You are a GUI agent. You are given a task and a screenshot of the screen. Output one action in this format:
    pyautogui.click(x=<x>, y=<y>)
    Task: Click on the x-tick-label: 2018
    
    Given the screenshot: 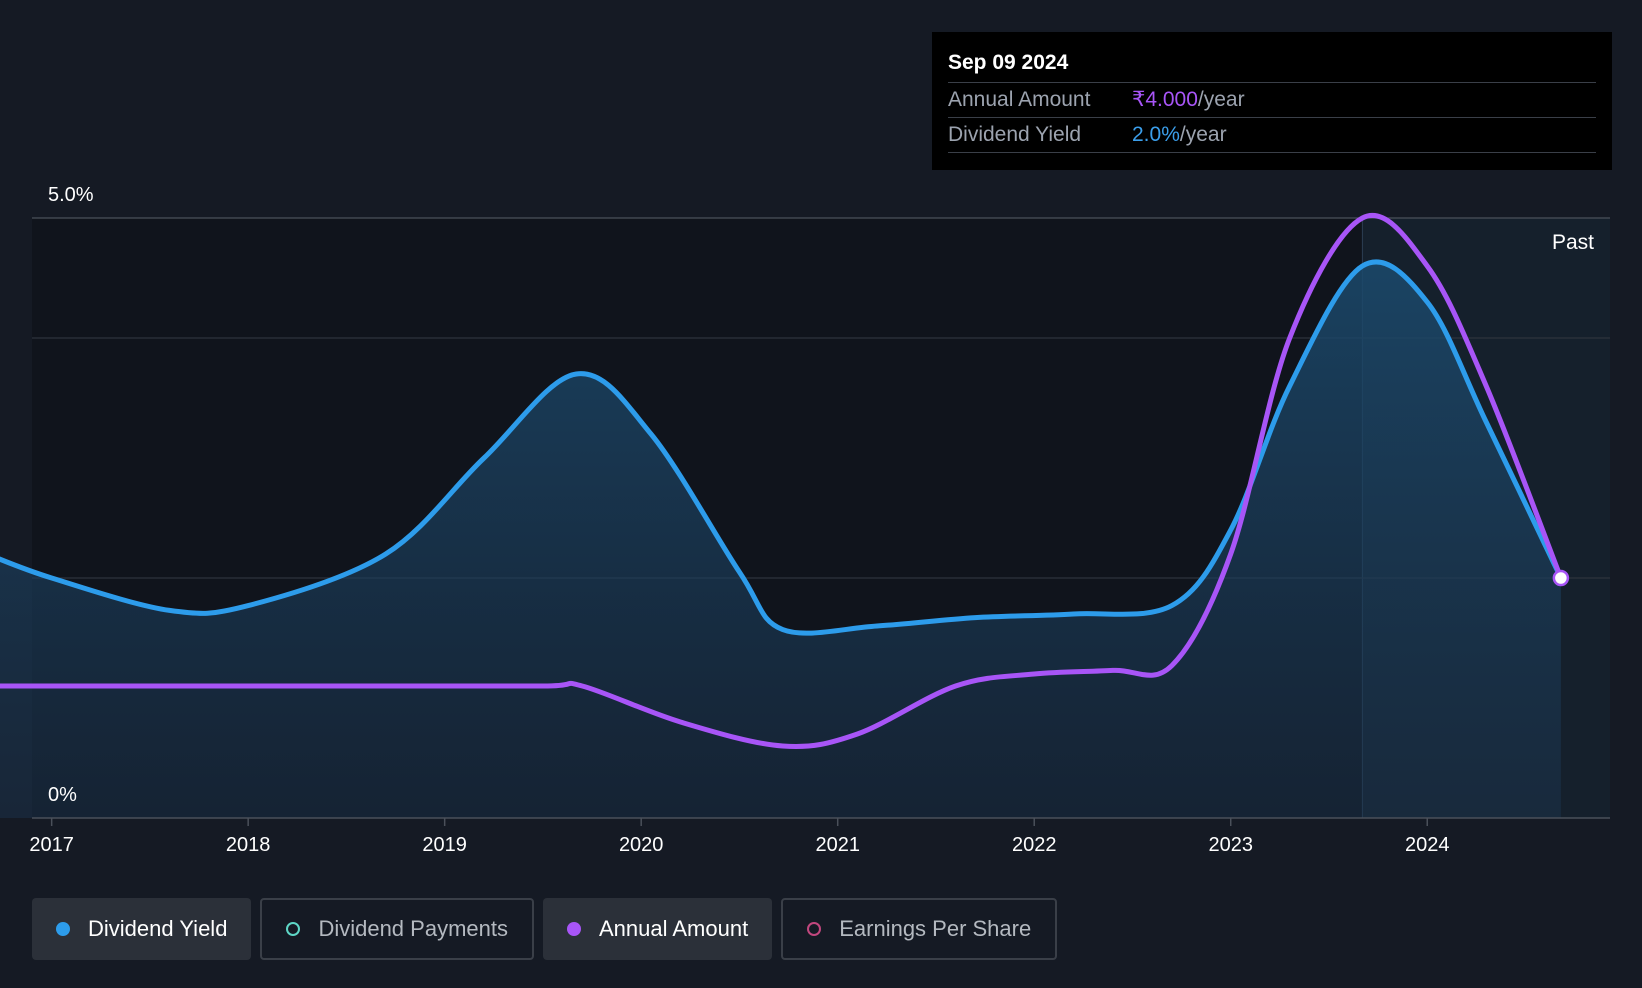 What is the action you would take?
    pyautogui.click(x=248, y=845)
    